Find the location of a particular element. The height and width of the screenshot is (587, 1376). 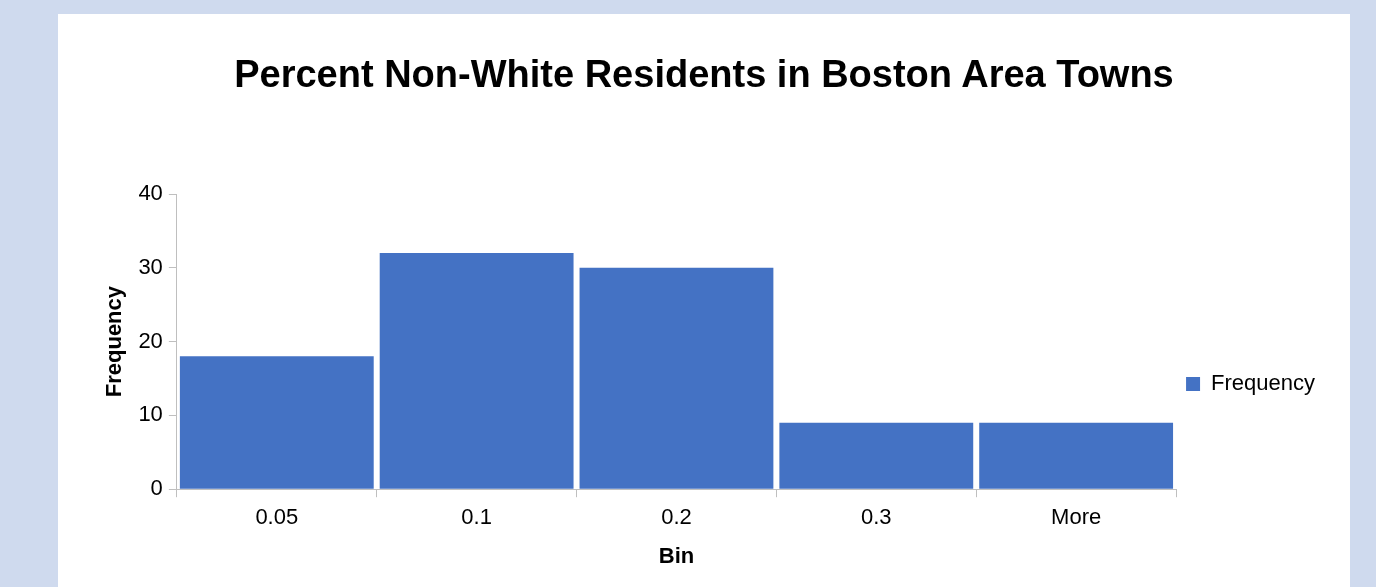

x-axis-title: Bin is located at coordinates (676, 555).